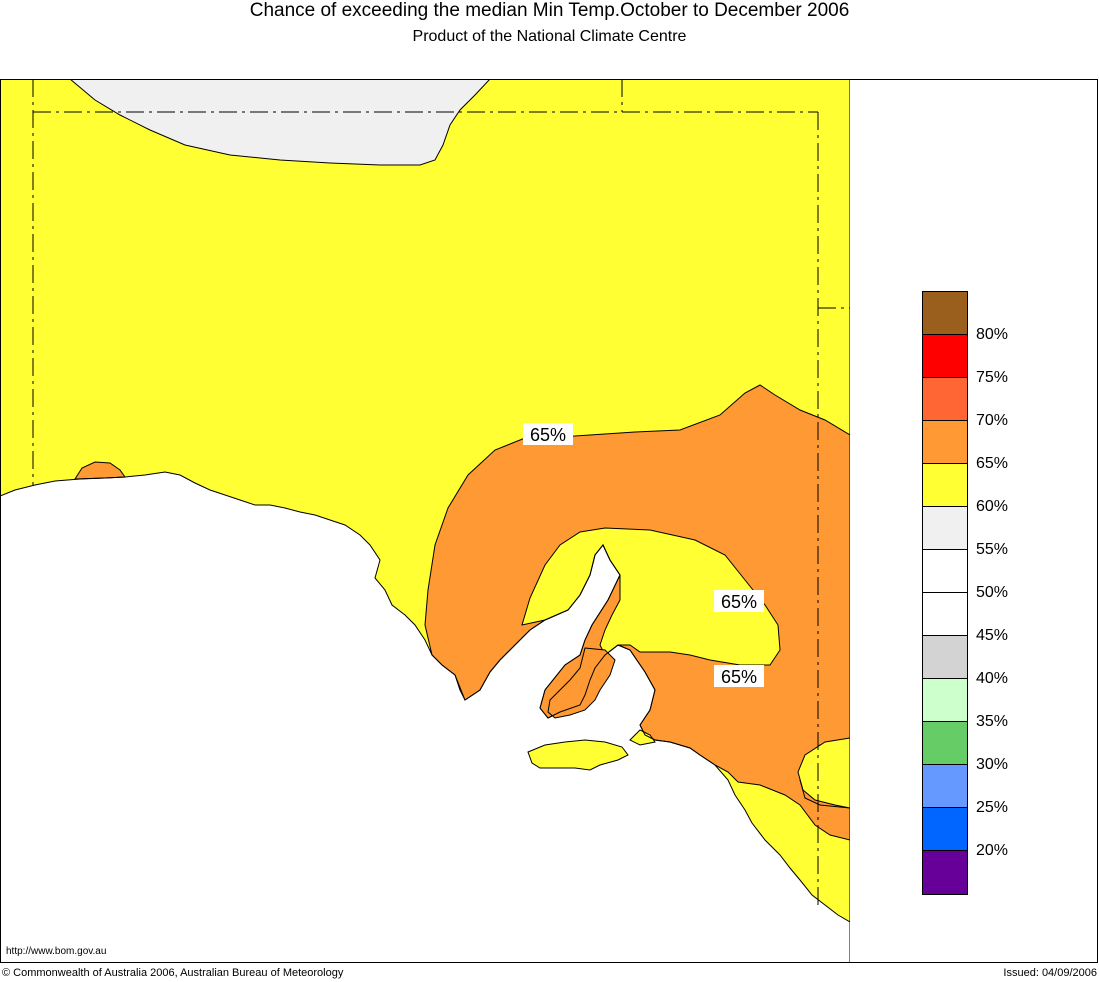  What do you see at coordinates (992, 549) in the screenshot?
I see `legend-label: 55%` at bounding box center [992, 549].